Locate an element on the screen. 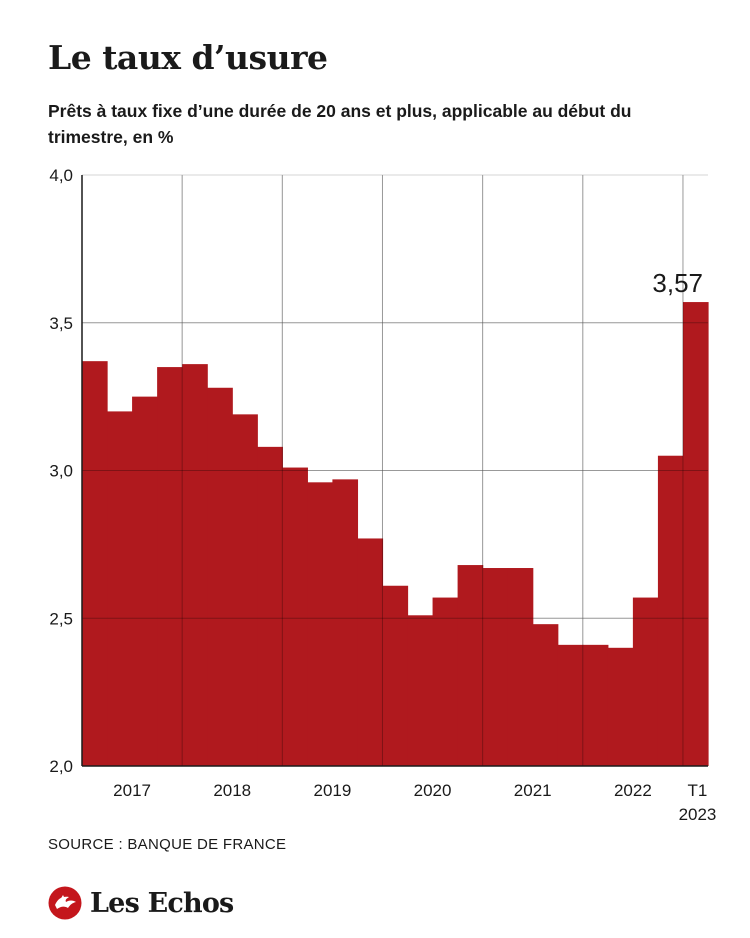 The width and height of the screenshot is (750, 938). brand-logo: Les Echos is located at coordinates (141, 903).